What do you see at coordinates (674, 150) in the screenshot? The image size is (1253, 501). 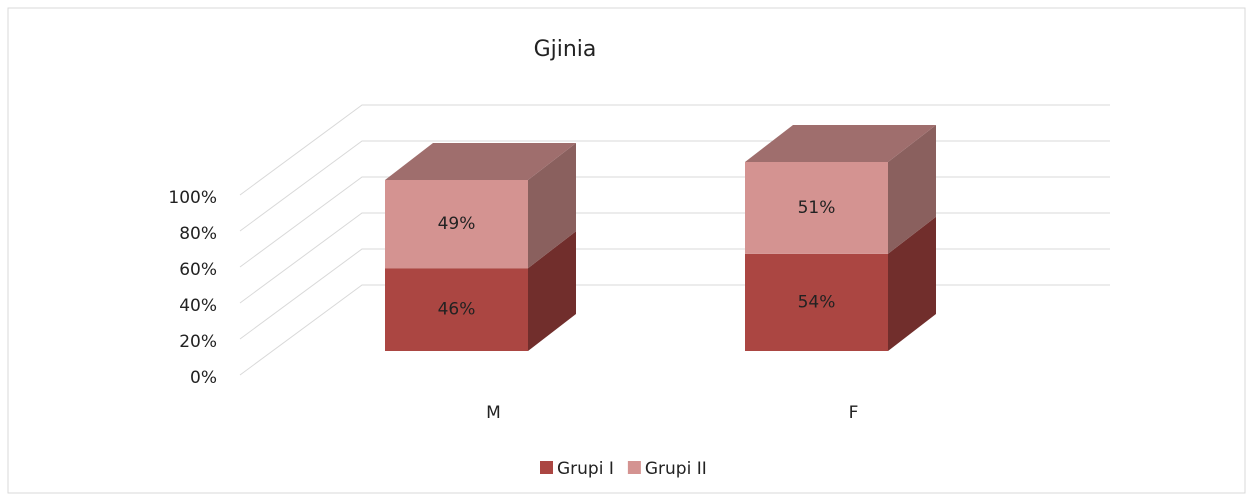 I see `grid-line` at bounding box center [674, 150].